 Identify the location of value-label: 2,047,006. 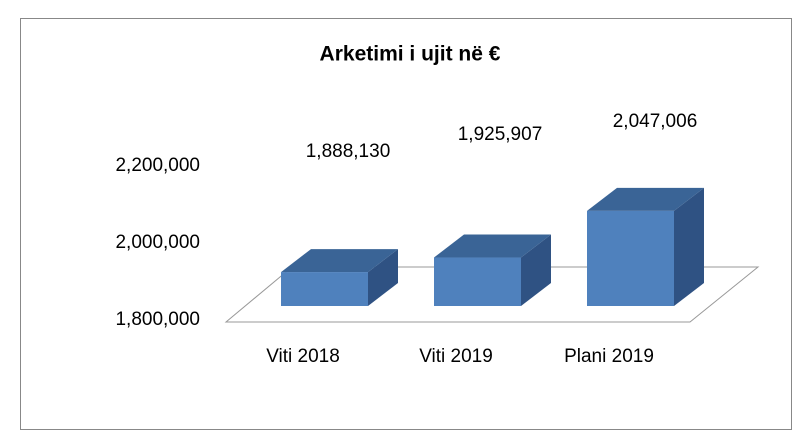
(655, 121).